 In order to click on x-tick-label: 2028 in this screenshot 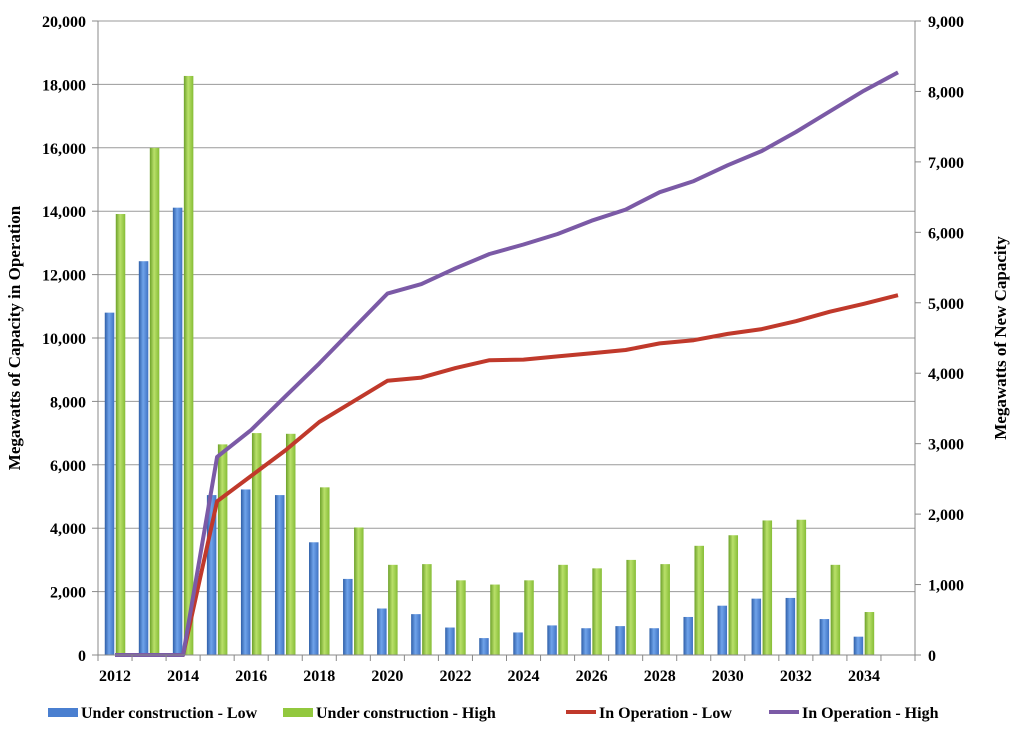, I will do `click(660, 676)`.